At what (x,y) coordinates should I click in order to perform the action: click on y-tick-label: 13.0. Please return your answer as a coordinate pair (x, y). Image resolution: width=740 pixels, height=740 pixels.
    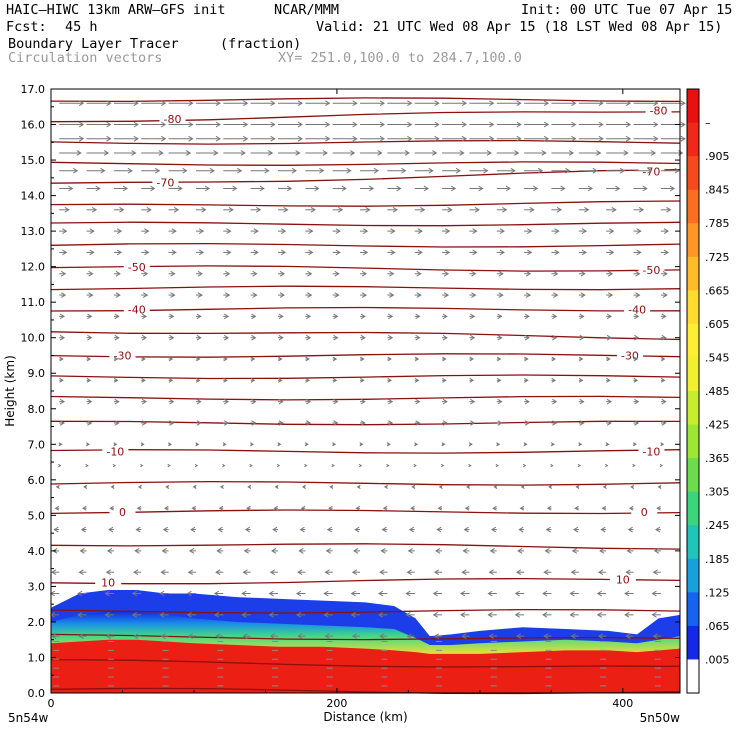
    Looking at the image, I should click on (33, 231).